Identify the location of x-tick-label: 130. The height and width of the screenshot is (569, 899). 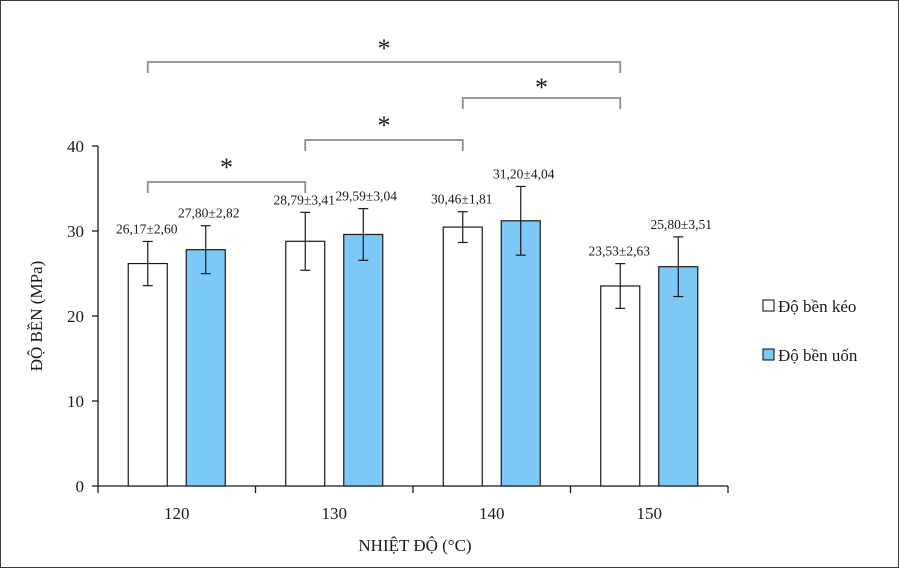
(335, 513).